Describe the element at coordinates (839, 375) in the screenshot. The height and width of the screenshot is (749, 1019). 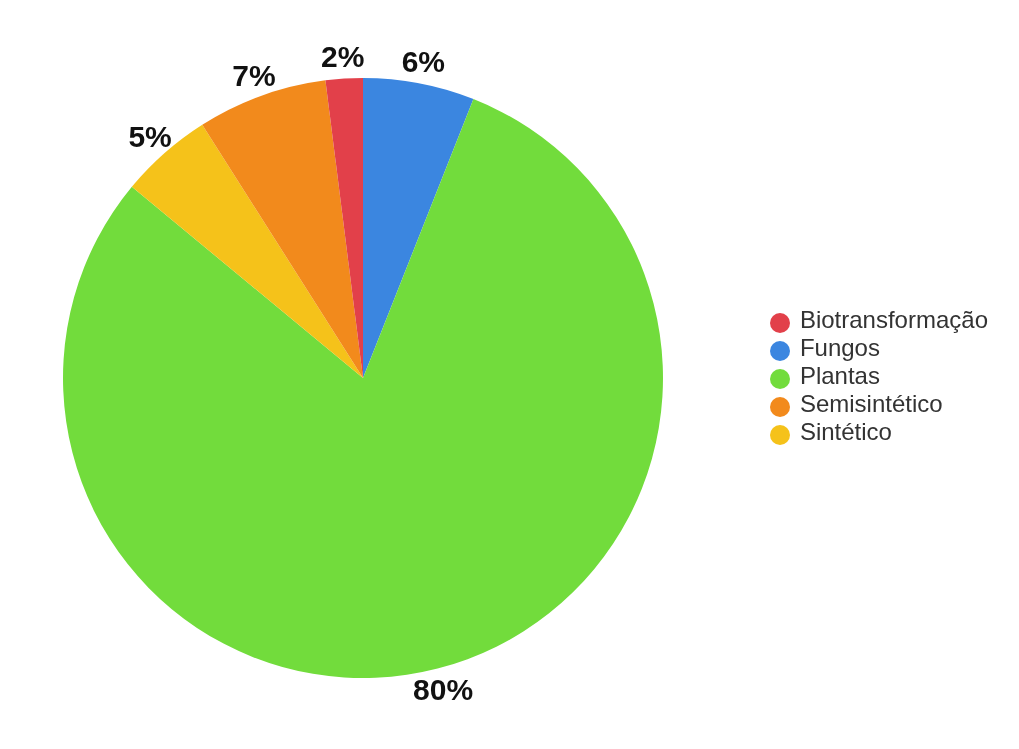
I see `legend-label: Plantas` at that location.